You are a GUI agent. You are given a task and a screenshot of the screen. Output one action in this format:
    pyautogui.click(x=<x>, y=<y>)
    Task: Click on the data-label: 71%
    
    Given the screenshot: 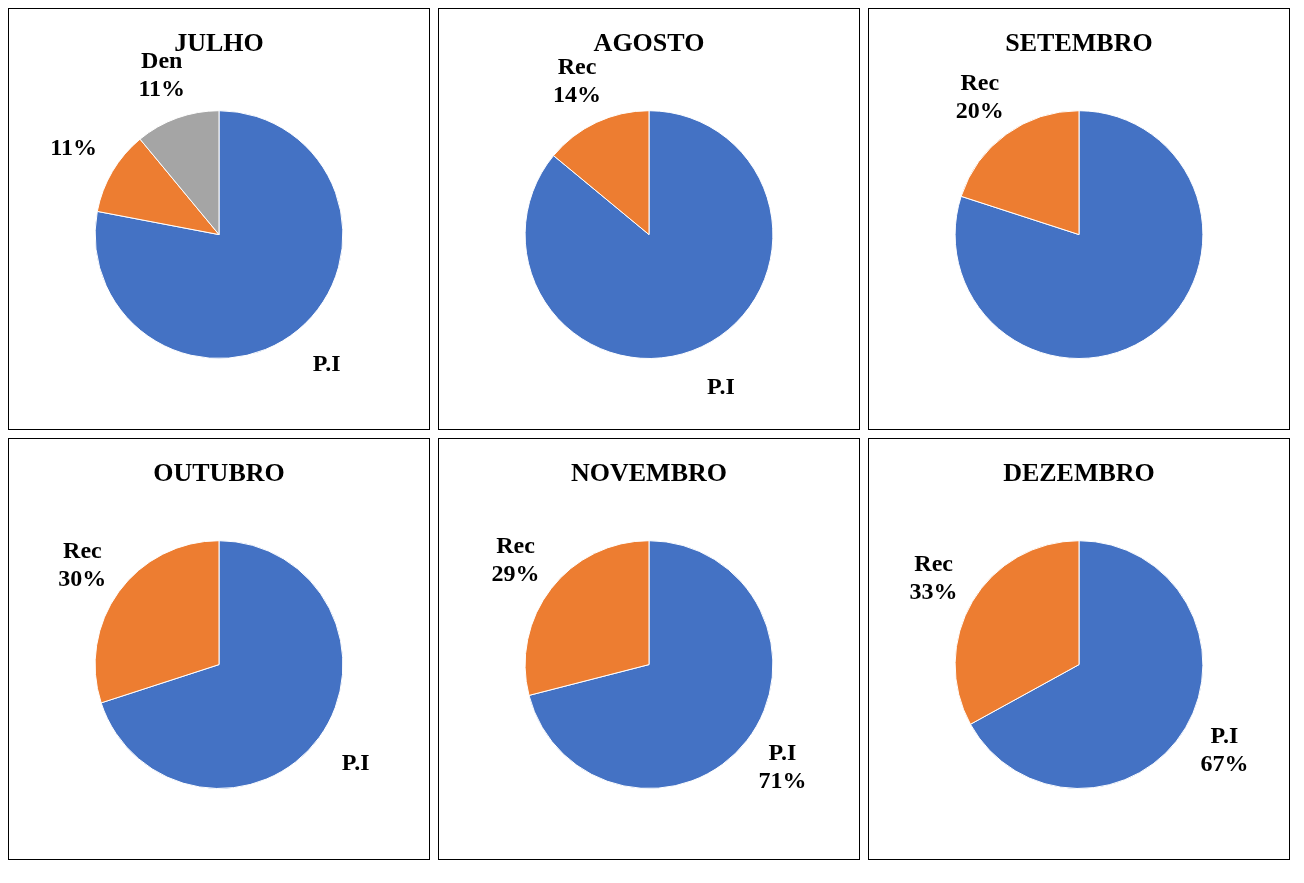 What is the action you would take?
    pyautogui.click(x=782, y=780)
    